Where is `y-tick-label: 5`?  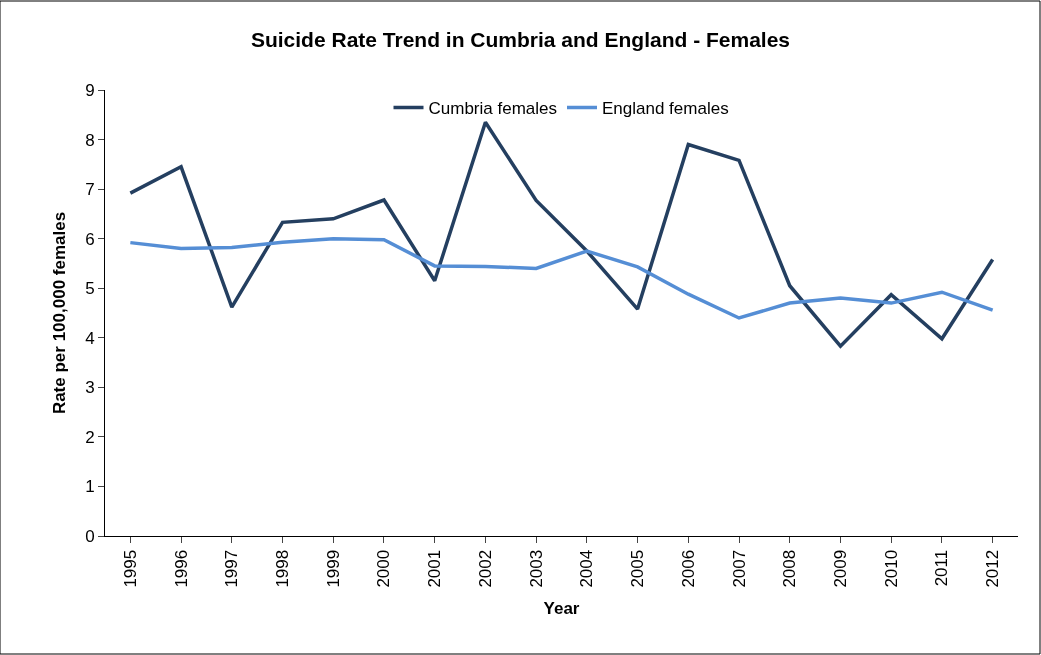 y-tick-label: 5 is located at coordinates (90, 289).